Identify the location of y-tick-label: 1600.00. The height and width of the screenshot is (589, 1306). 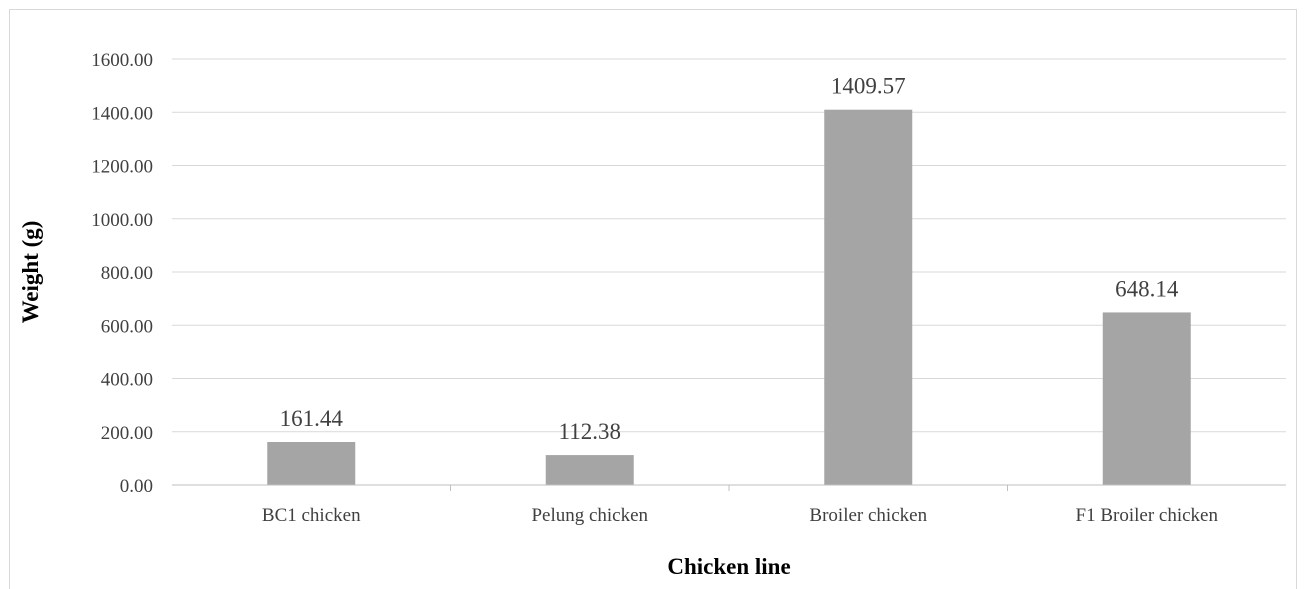
(122, 60).